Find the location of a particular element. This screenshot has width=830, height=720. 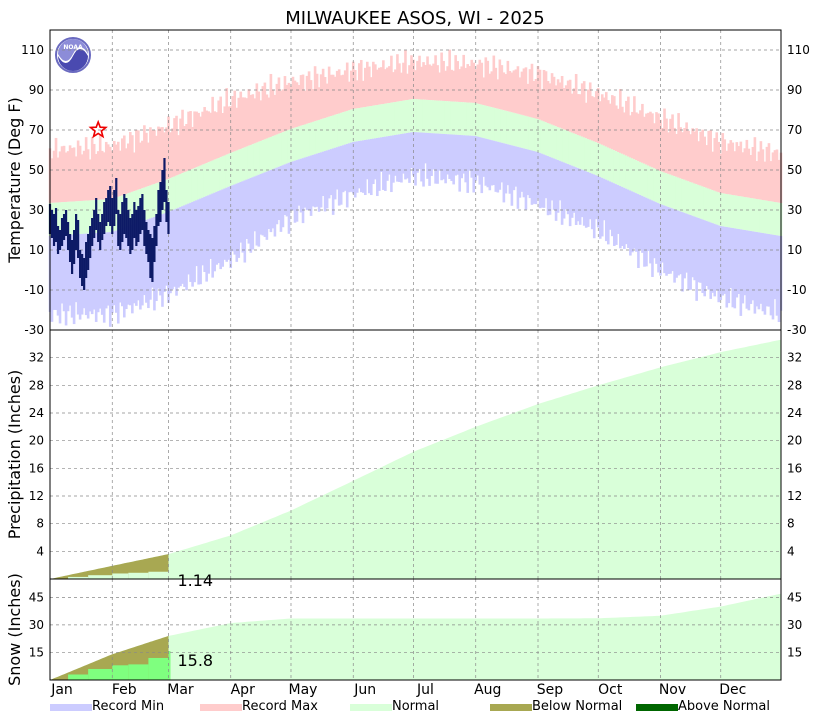

y-tick-label-left: -10 is located at coordinates (34, 290).